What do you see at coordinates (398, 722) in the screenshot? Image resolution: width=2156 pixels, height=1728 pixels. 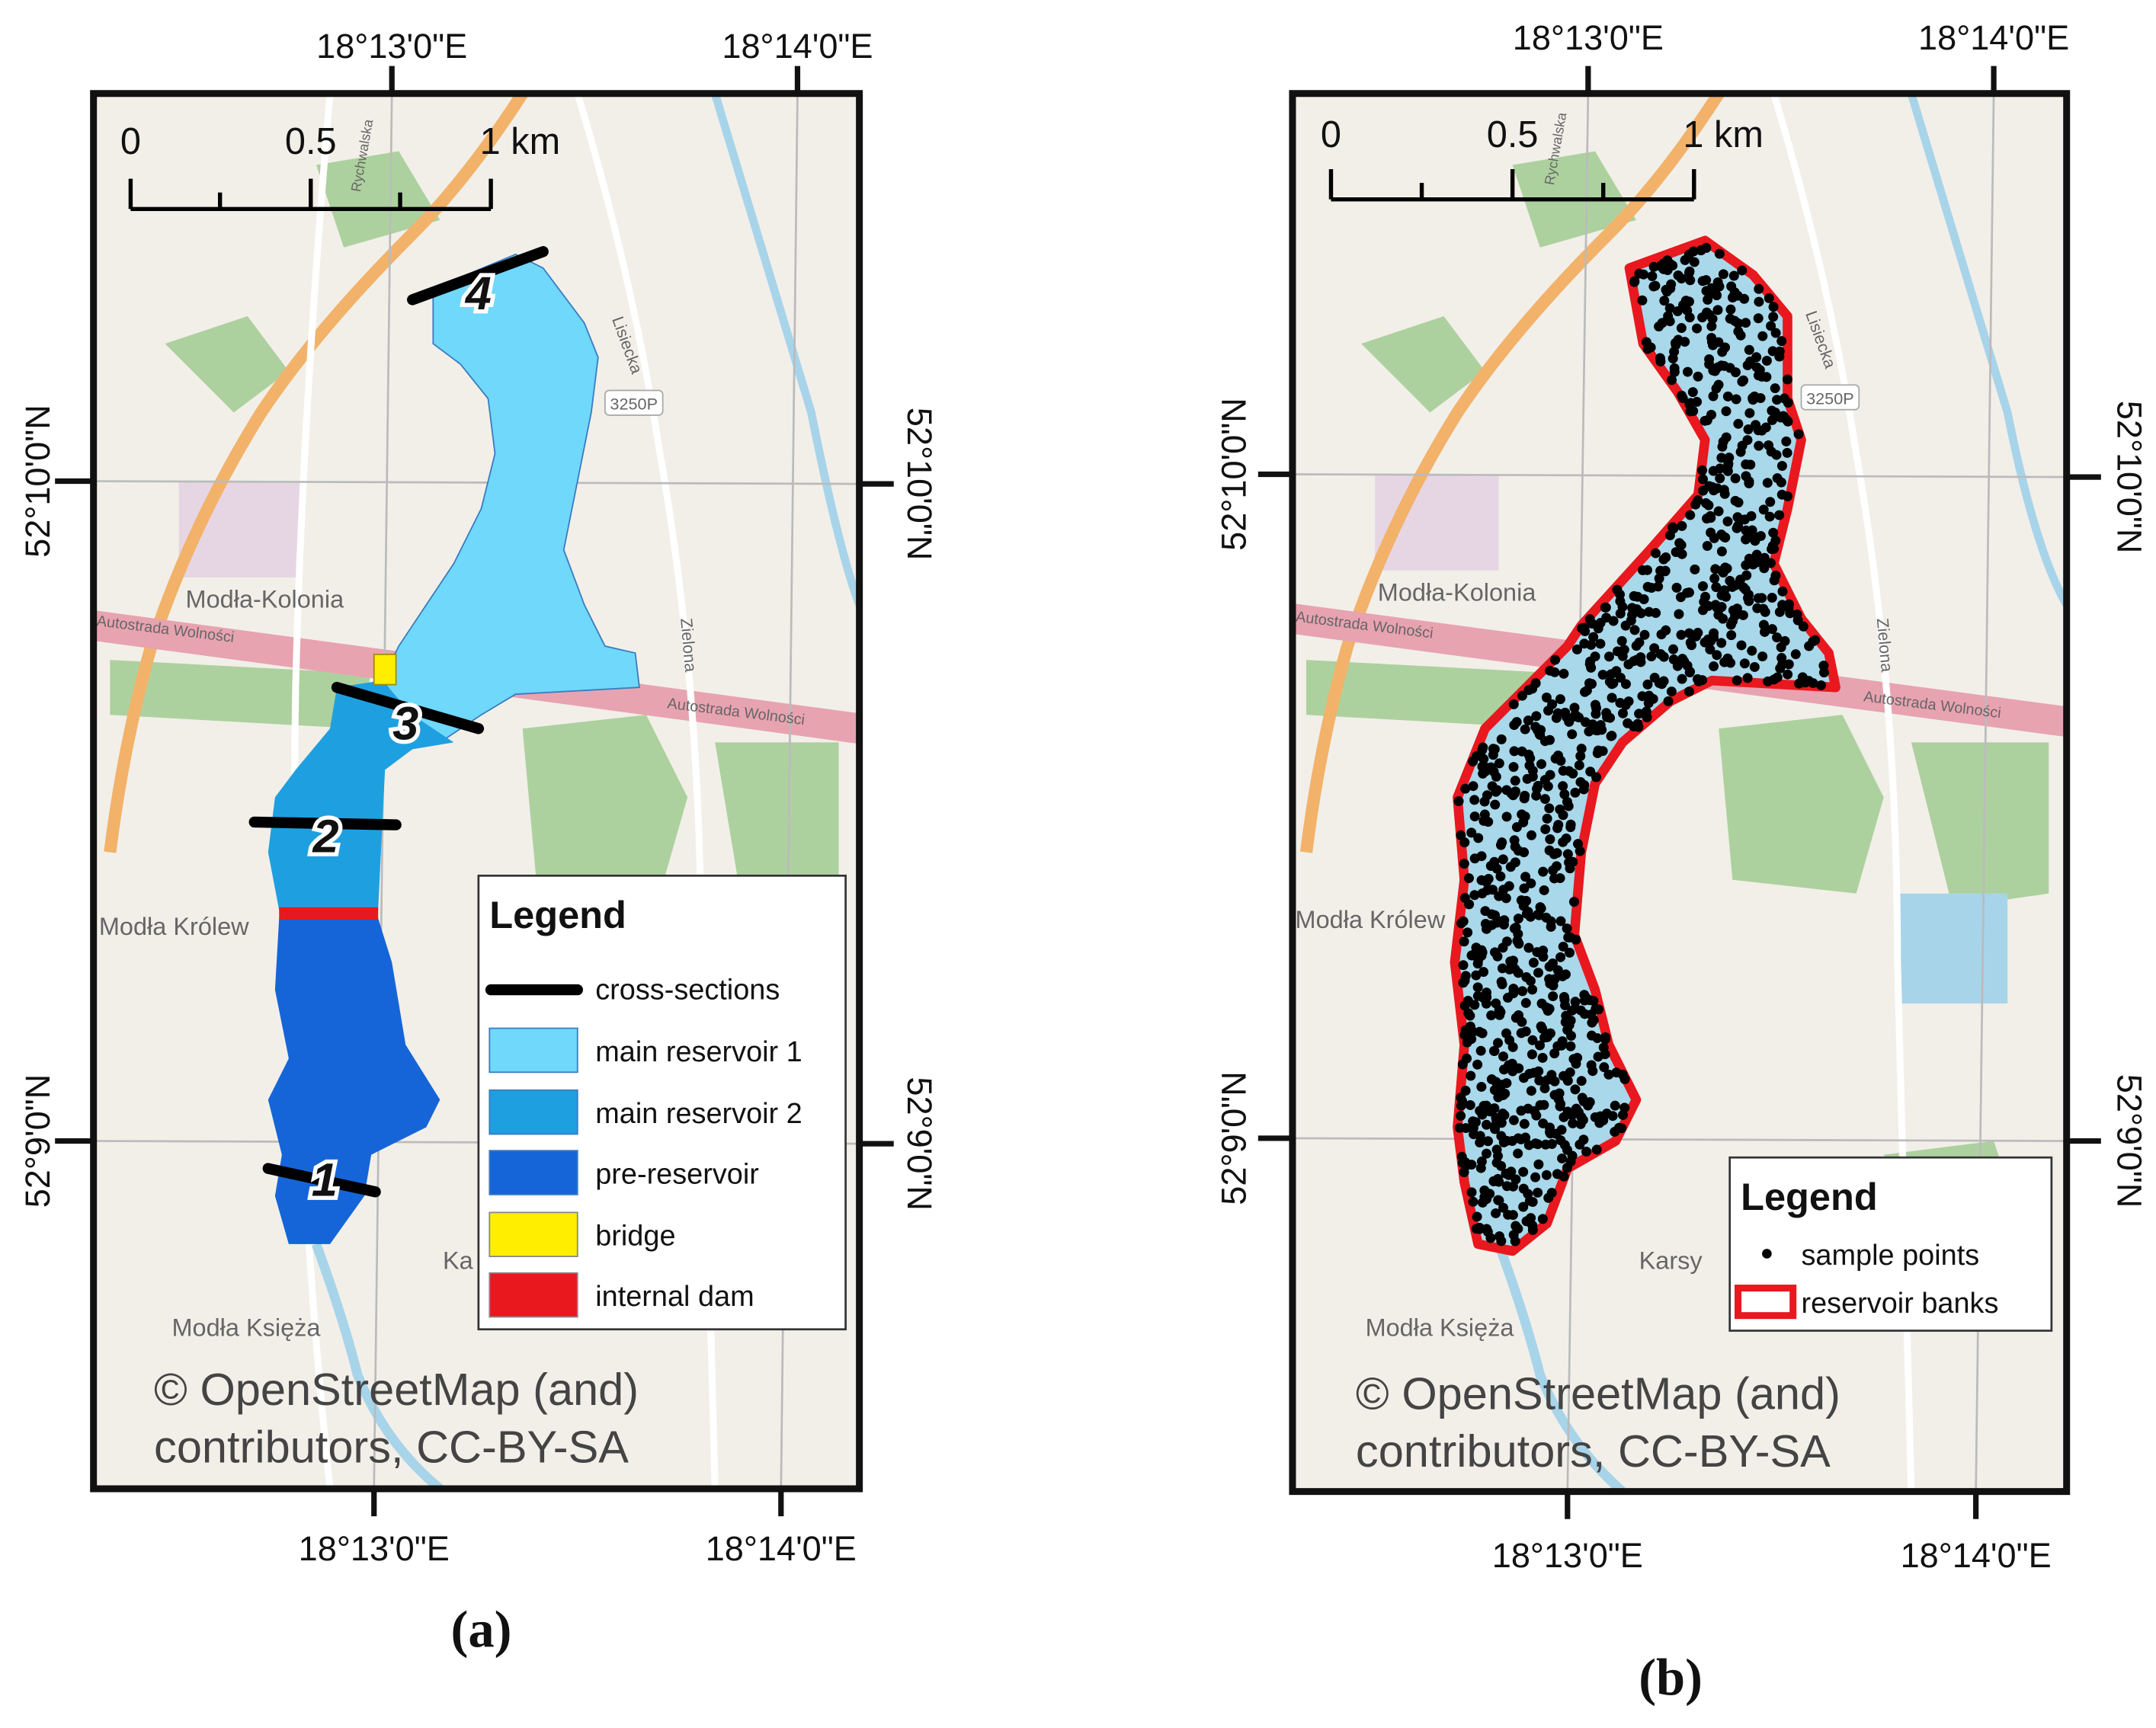 I see `cross-sections` at bounding box center [398, 722].